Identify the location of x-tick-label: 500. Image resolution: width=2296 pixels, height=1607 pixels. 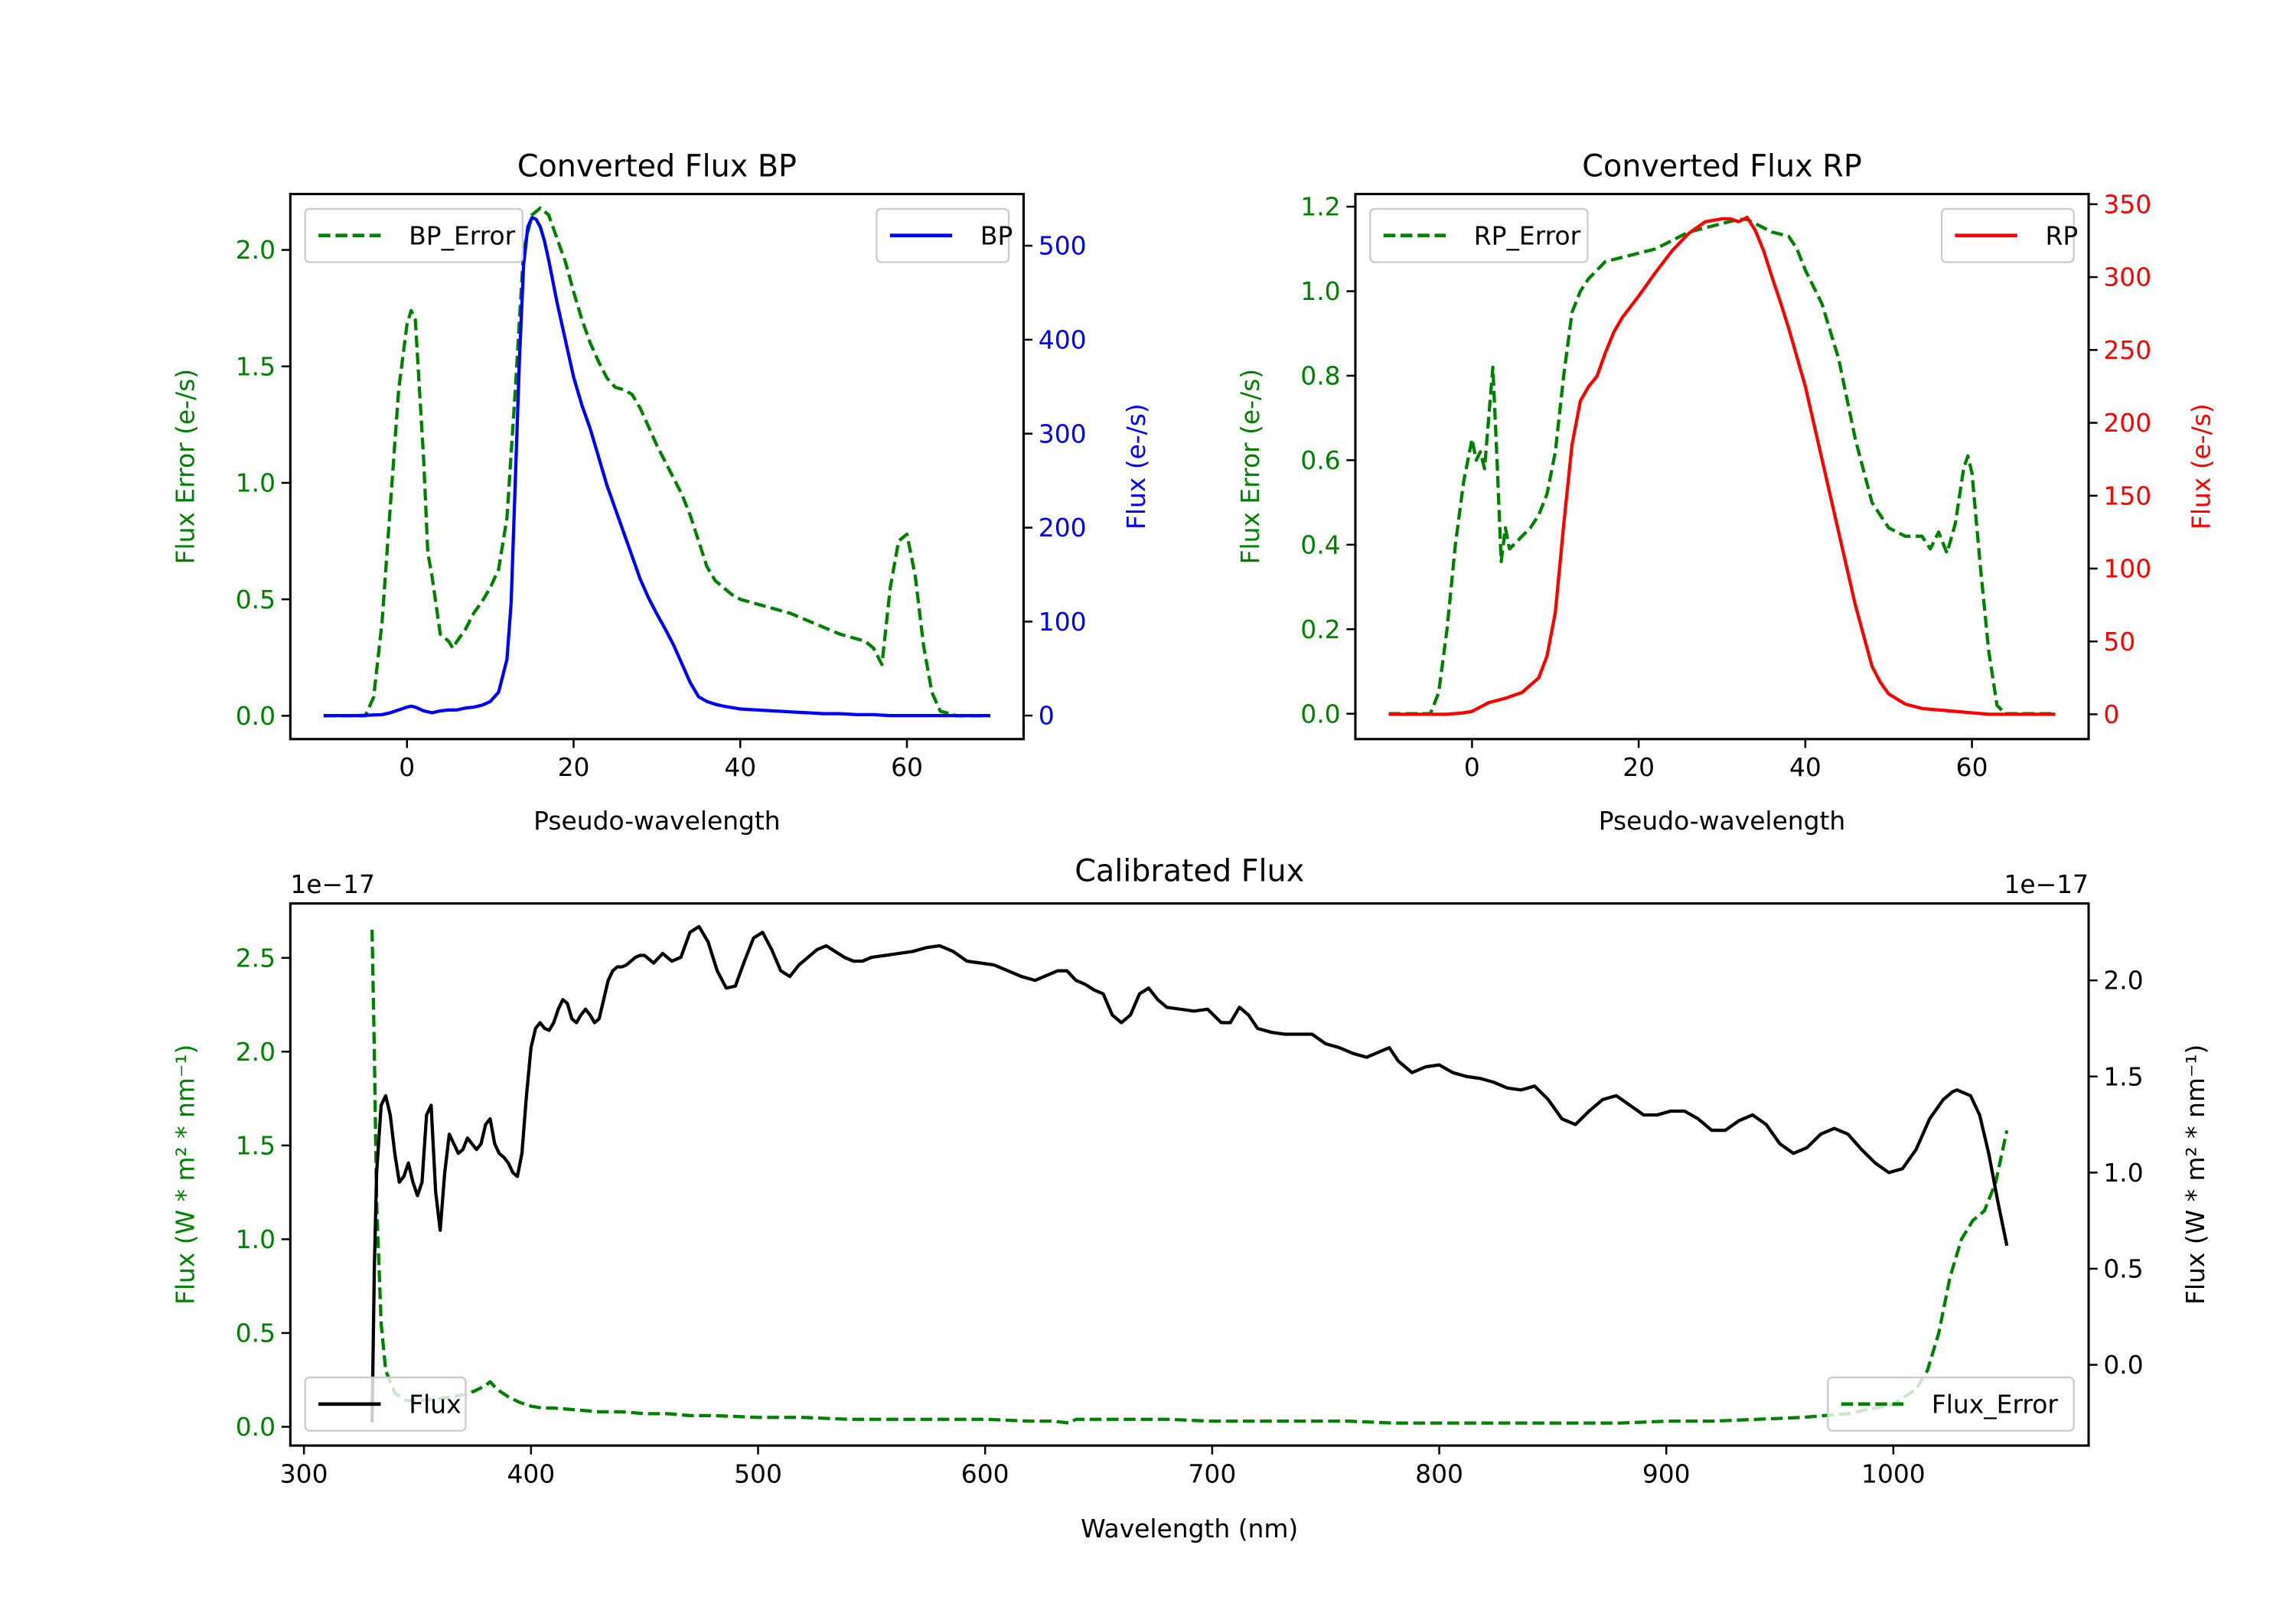
(758, 1473).